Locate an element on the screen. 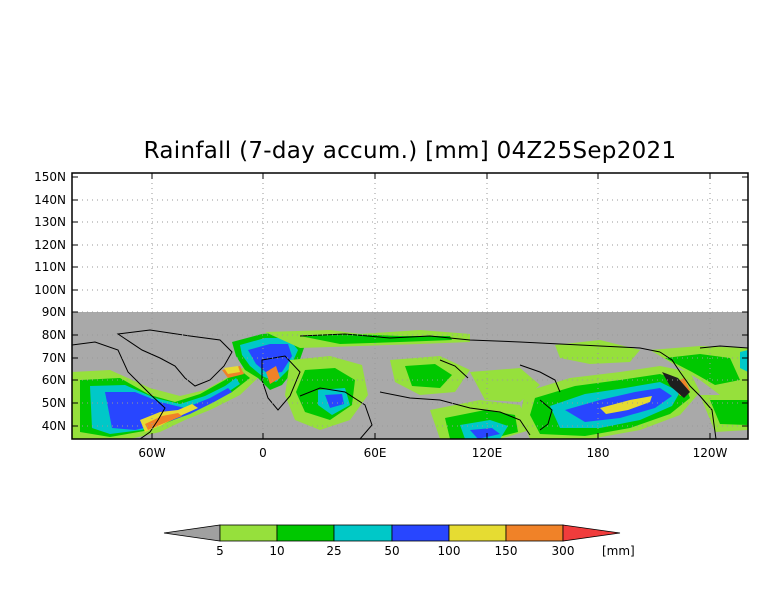  lat-label: 80N is located at coordinates (54, 335).